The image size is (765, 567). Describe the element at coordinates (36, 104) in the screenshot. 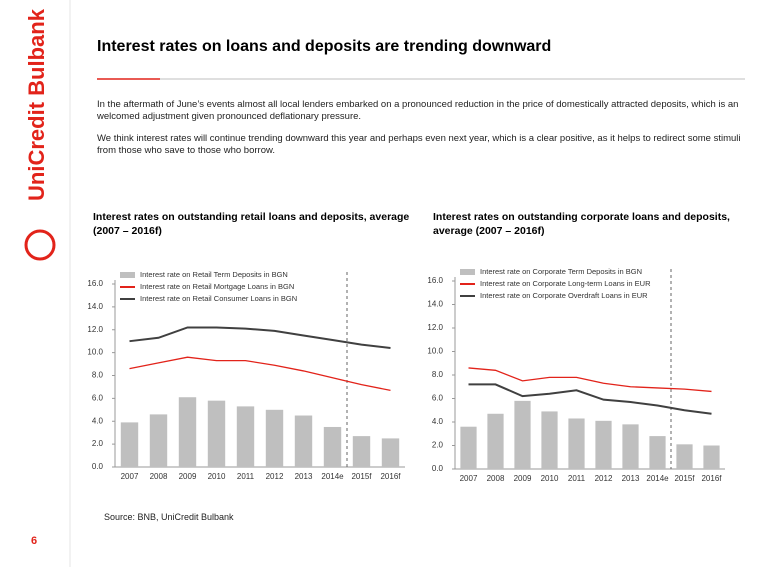

I see `brand: UniCredit Bulbank` at that location.